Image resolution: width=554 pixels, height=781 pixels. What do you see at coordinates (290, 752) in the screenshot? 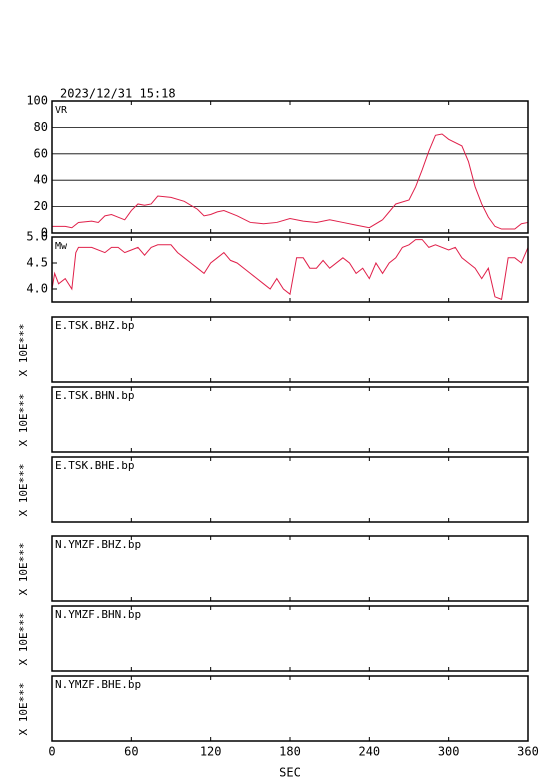
I see `x-tick-label: 180` at bounding box center [290, 752].